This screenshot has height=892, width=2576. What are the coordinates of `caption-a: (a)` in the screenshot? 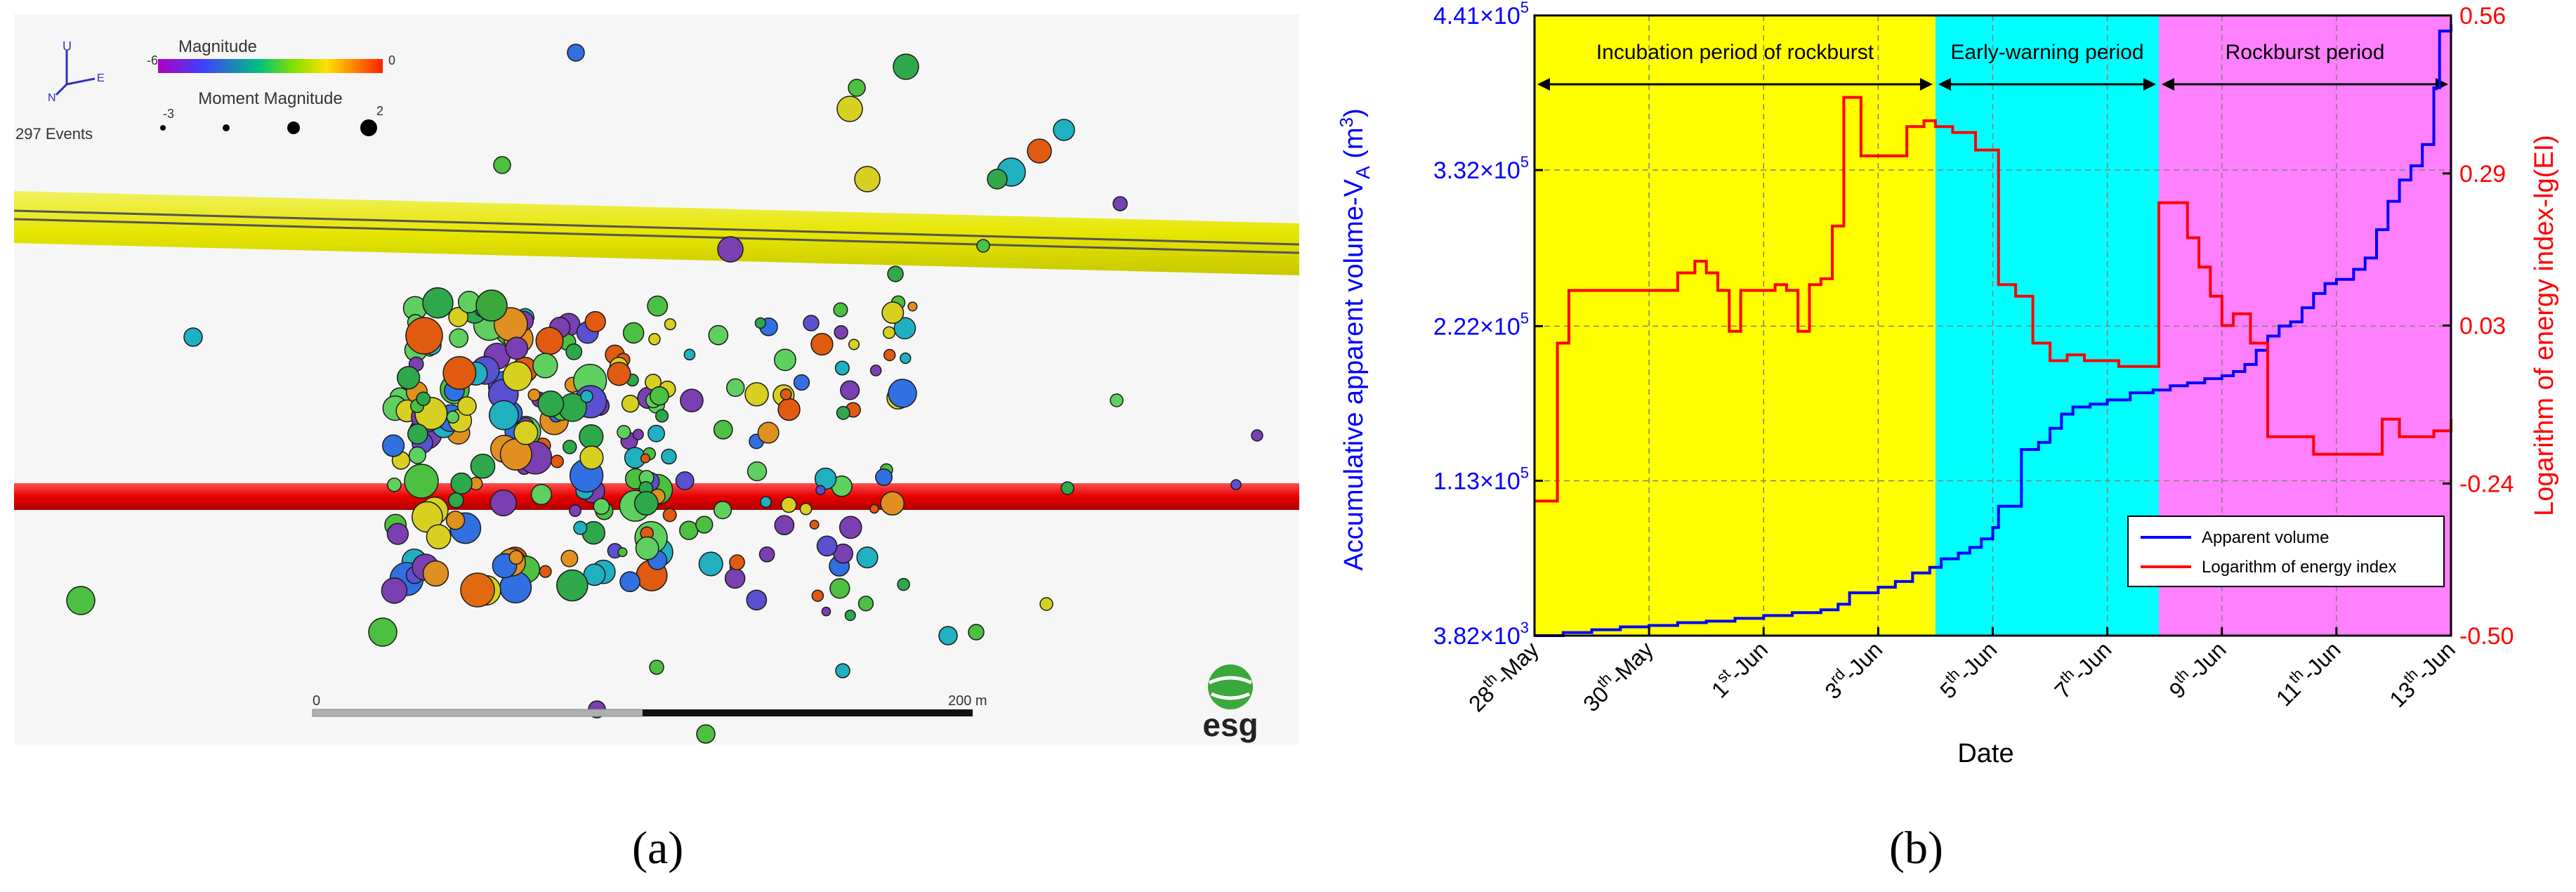 It's located at (658, 848).